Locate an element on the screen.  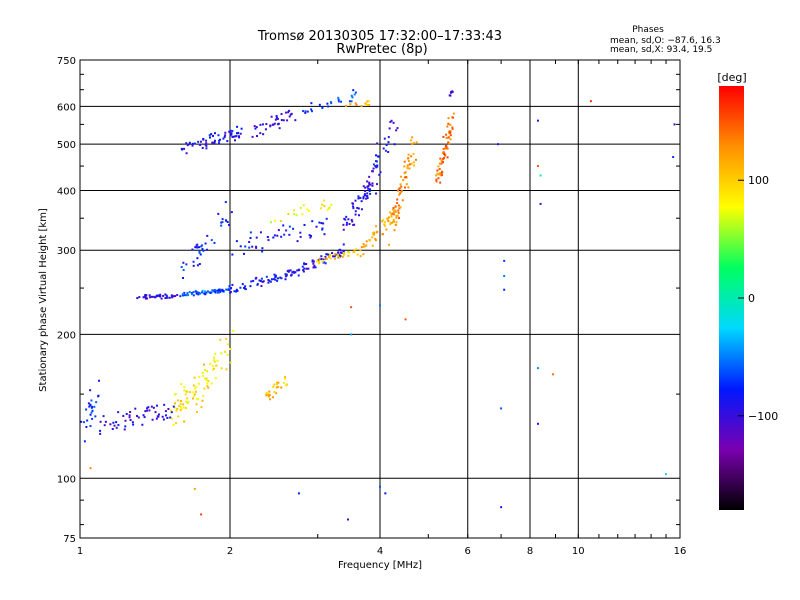
colorbar: [deg] 100 0 −100 is located at coordinates (747, 290).